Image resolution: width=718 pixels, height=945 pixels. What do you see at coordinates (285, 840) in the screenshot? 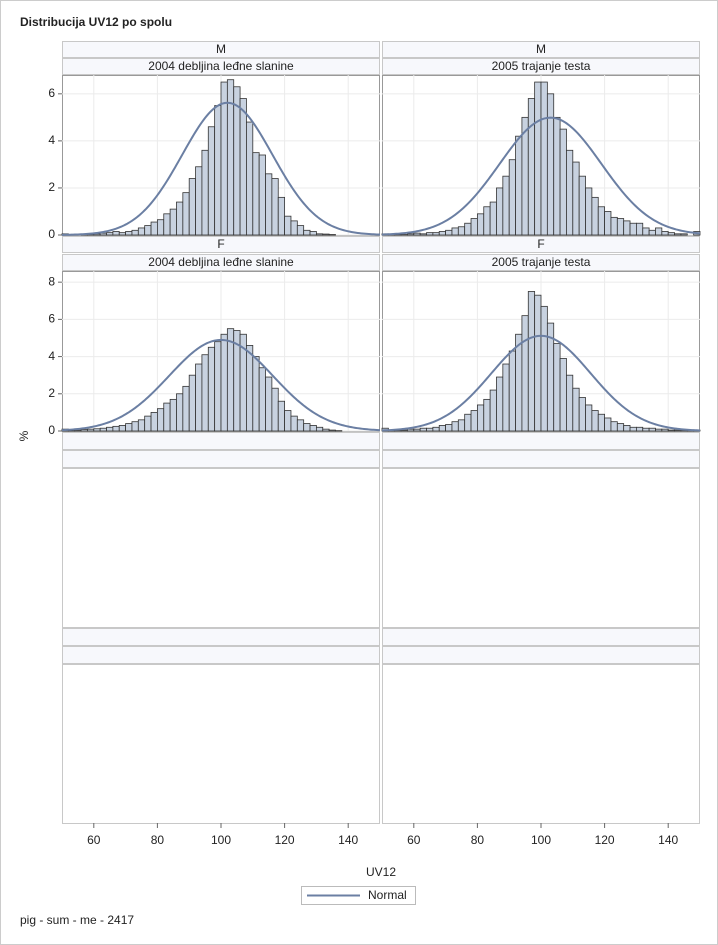
I see `x-tick-label: 120` at bounding box center [285, 840].